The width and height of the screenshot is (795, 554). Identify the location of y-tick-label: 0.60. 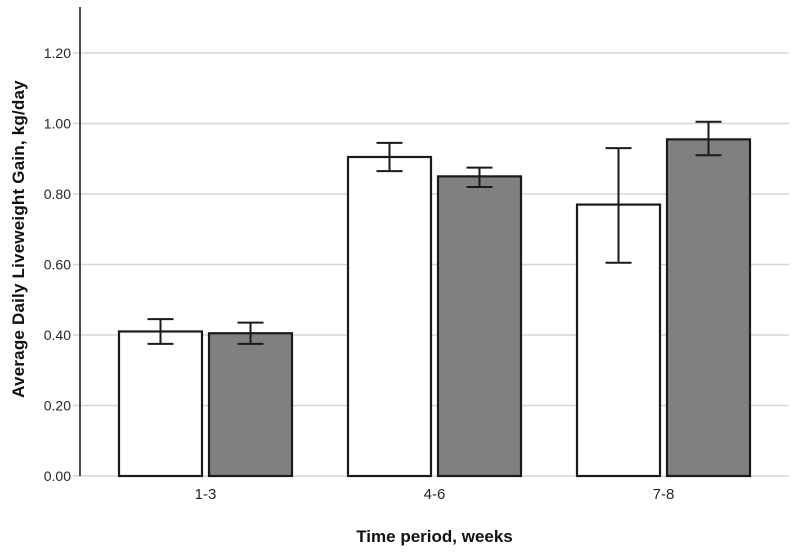
(57, 265).